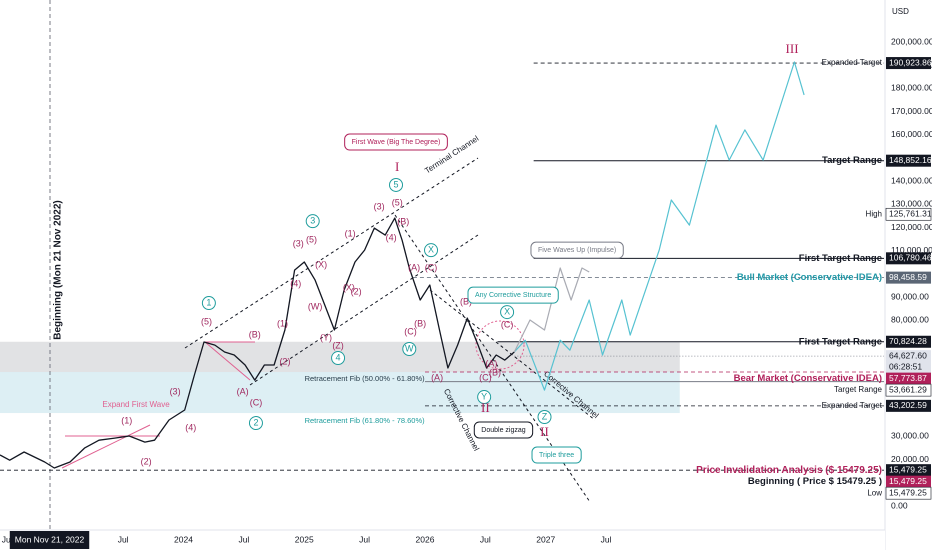 This screenshot has width=932, height=550. I want to click on wave-label: 2, so click(255, 422).